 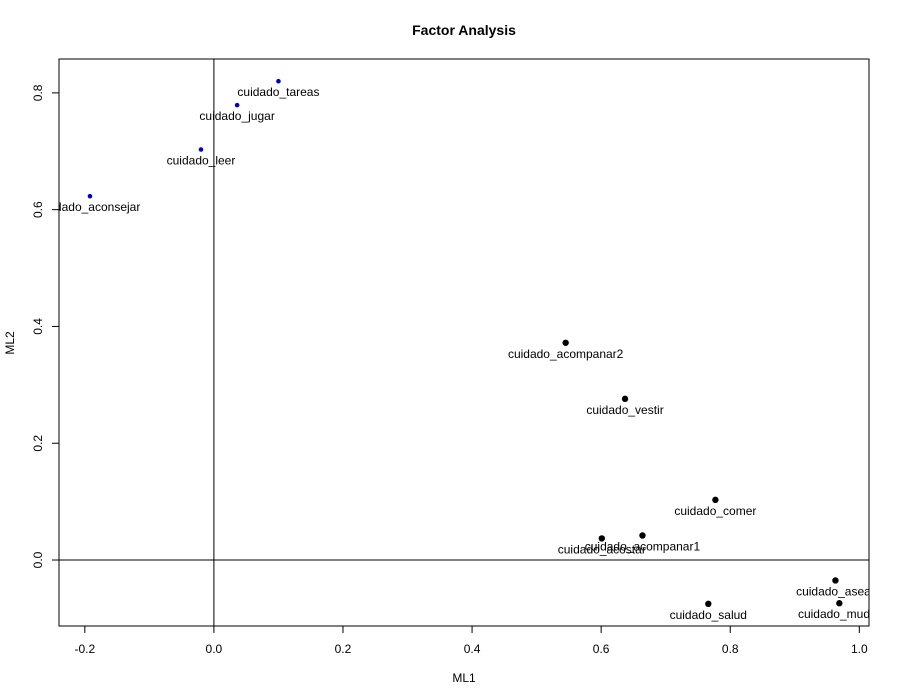 I want to click on x-tick-label: 0.6, so click(x=601, y=649).